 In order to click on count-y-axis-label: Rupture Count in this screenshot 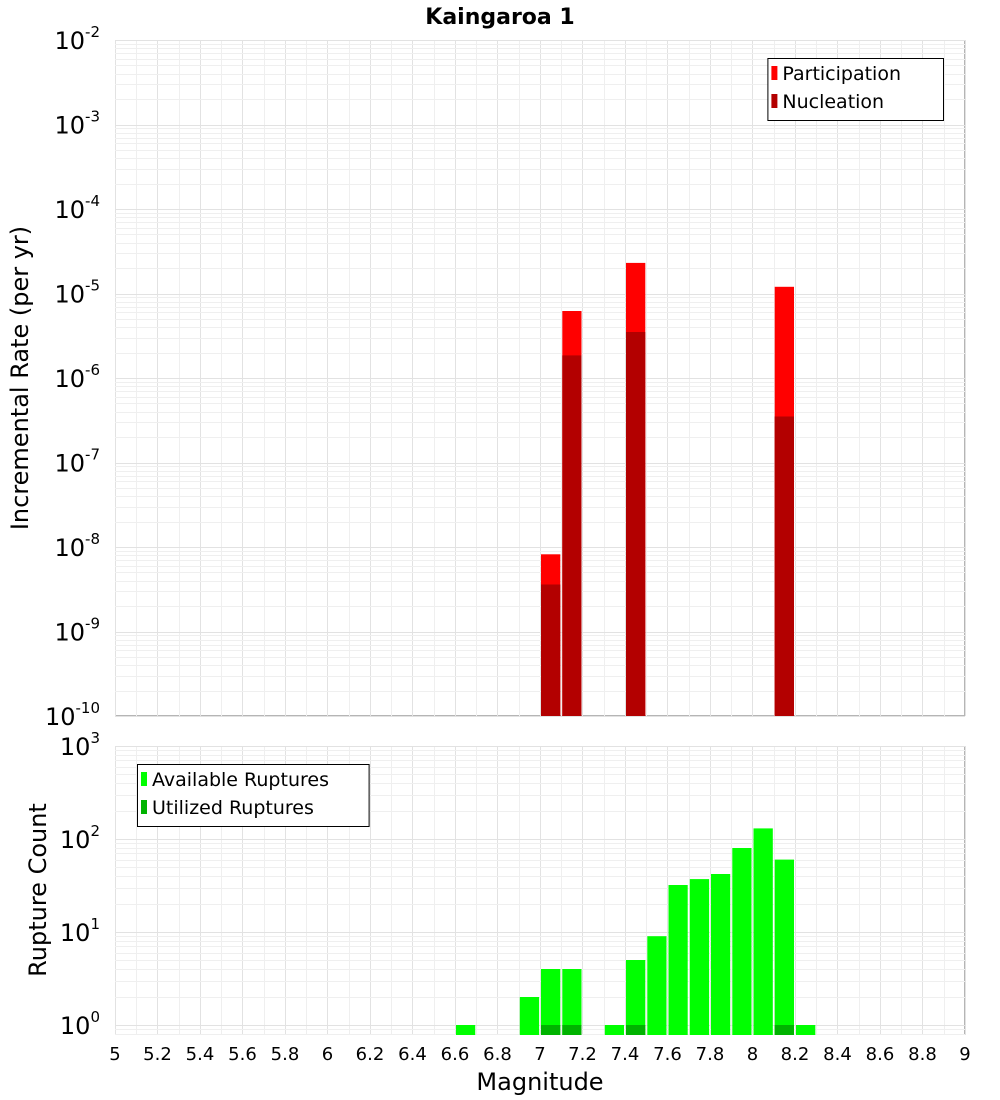, I will do `click(38, 890)`.